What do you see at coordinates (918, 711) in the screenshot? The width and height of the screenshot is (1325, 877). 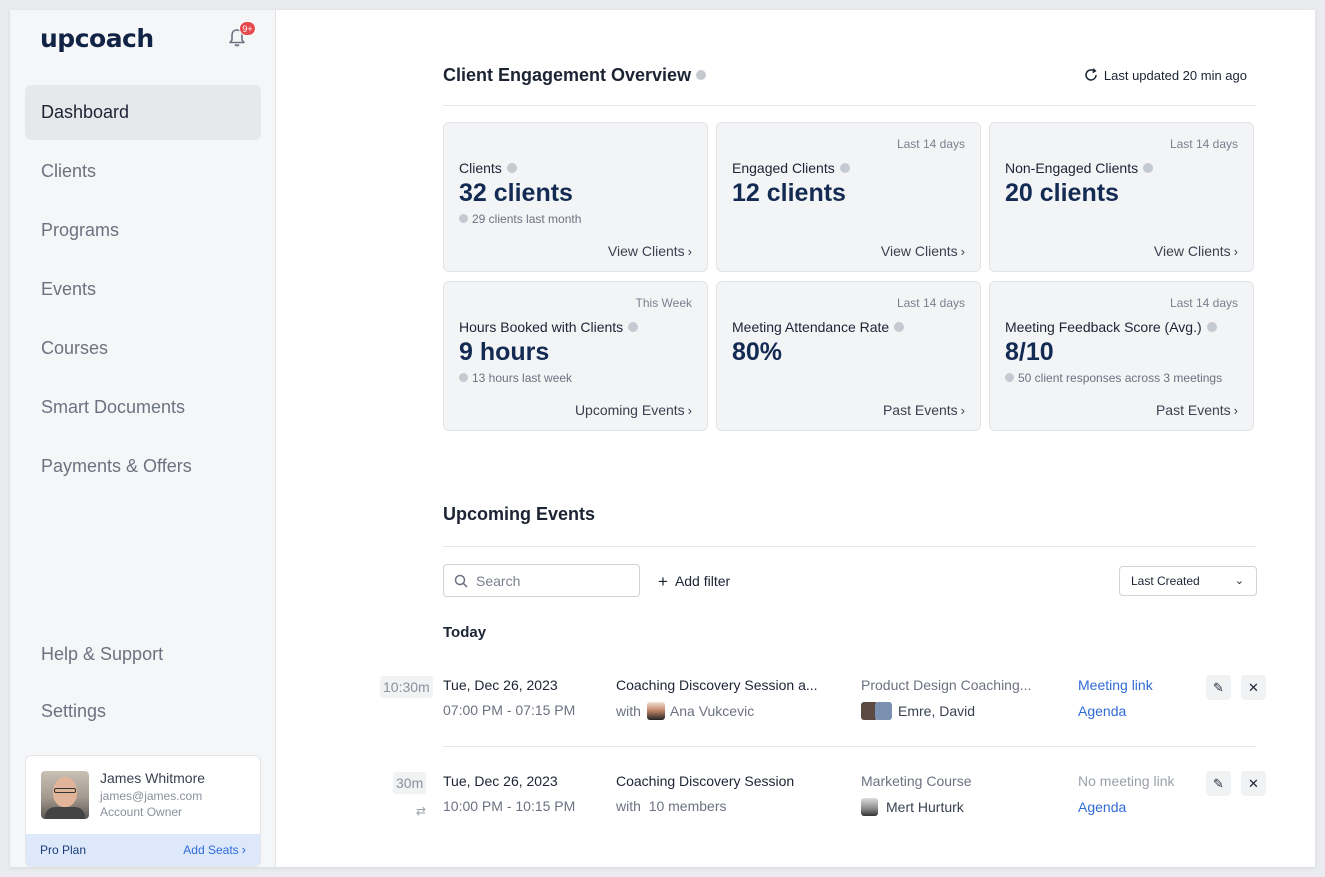 I see `event-coaches: Emre, David` at bounding box center [918, 711].